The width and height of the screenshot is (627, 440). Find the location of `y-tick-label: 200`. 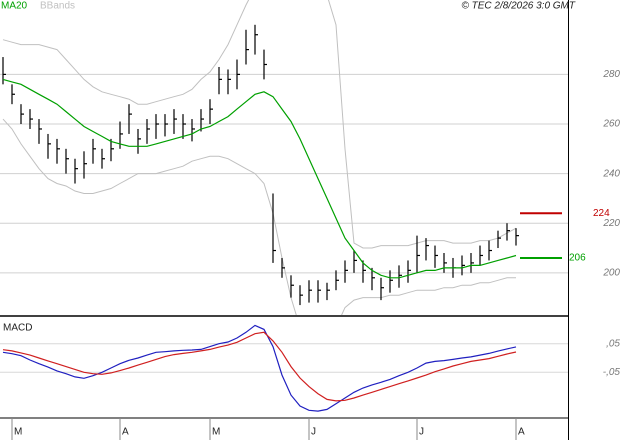

y-tick-label: 200 is located at coordinates (611, 272).